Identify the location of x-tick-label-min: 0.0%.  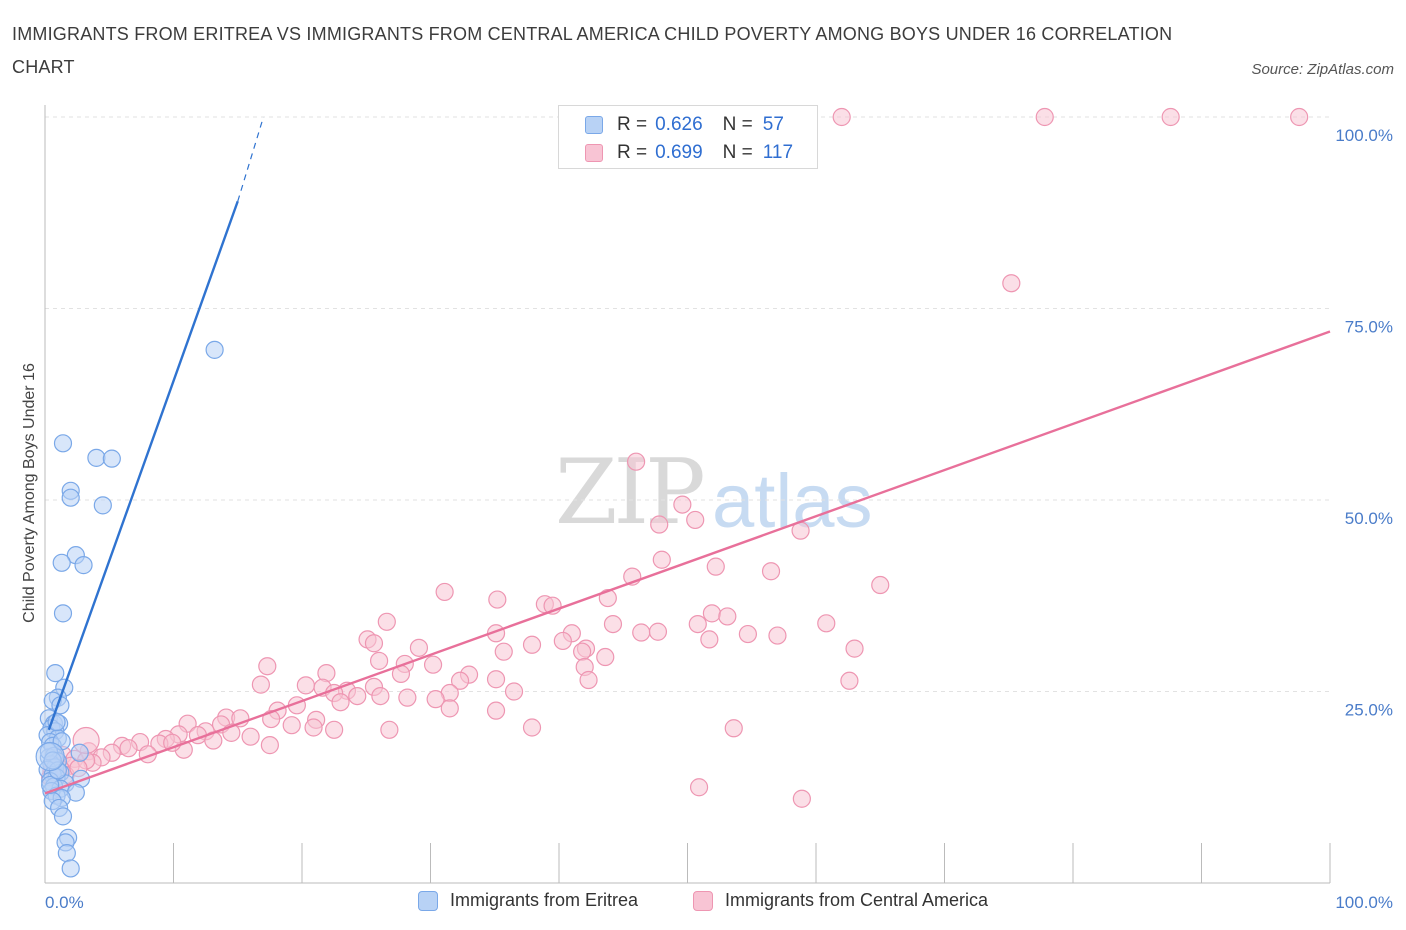
(64, 902).